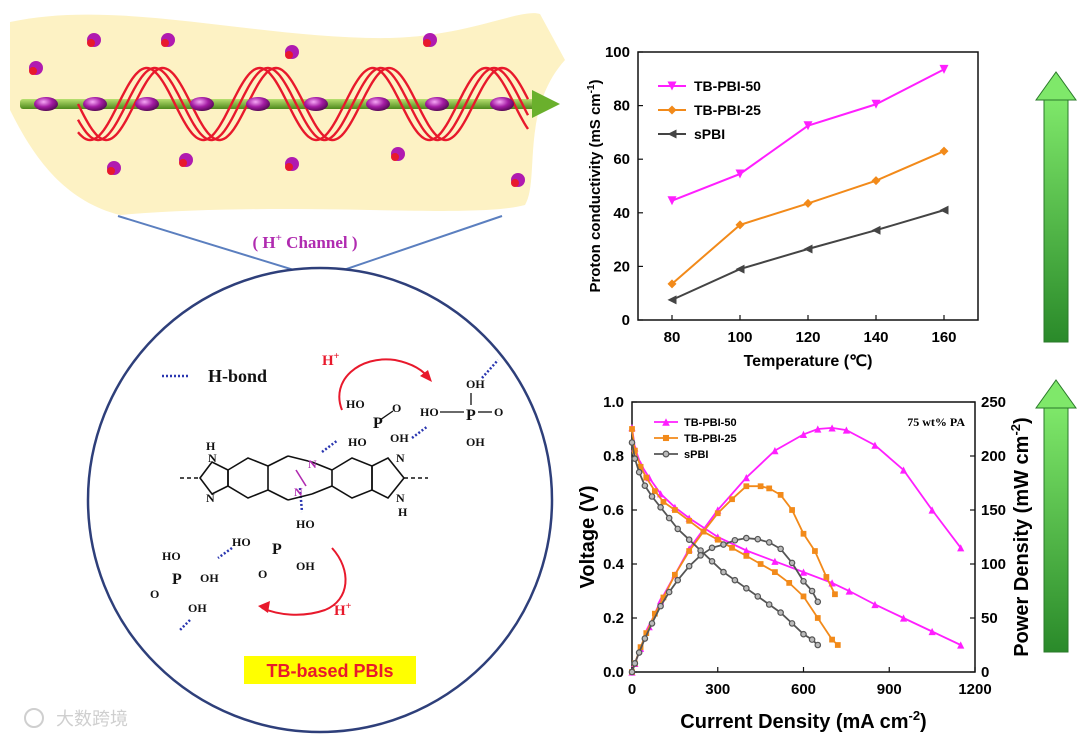  Describe the element at coordinates (993, 456) in the screenshot. I see `y2-tick-label: 200` at that location.